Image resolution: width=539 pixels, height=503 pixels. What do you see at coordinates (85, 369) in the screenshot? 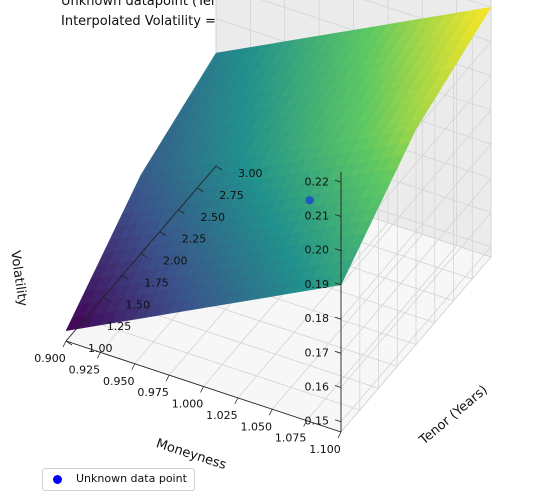
I see `x-tick-label: 0.925` at bounding box center [85, 369].